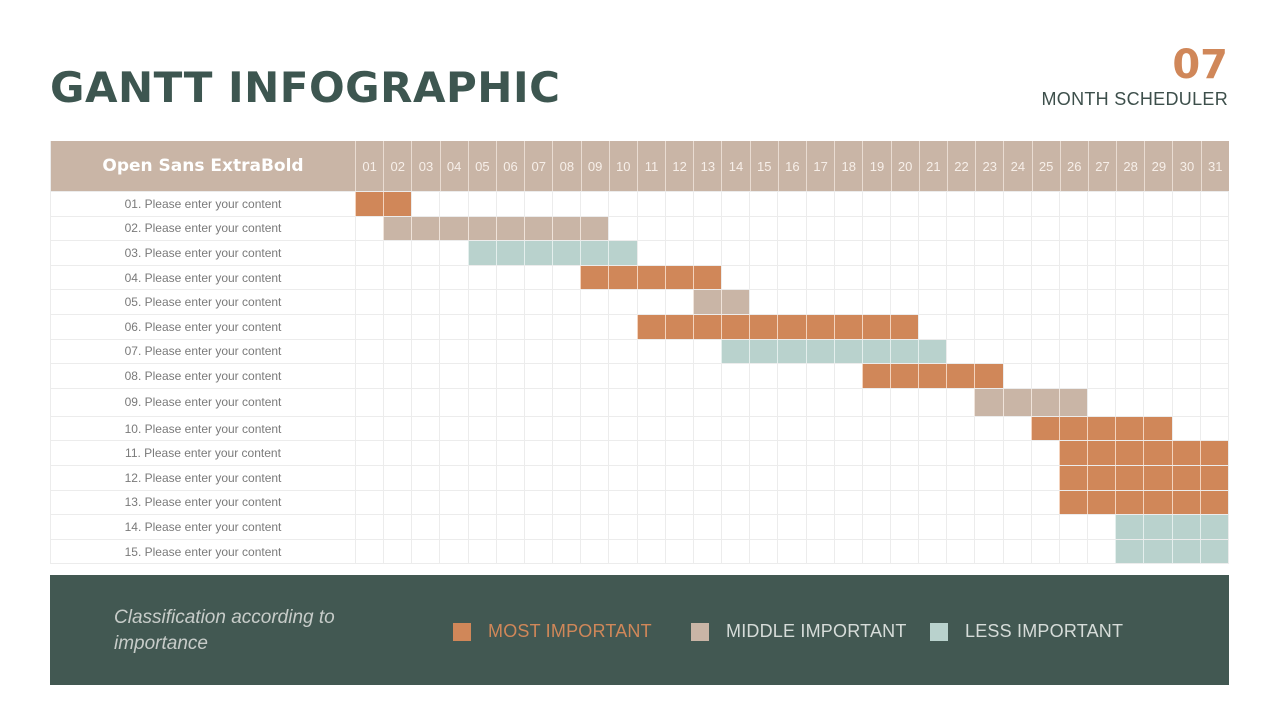 The image size is (1280, 720). I want to click on gantt-row: 15. Please enter your content, so click(640, 551).